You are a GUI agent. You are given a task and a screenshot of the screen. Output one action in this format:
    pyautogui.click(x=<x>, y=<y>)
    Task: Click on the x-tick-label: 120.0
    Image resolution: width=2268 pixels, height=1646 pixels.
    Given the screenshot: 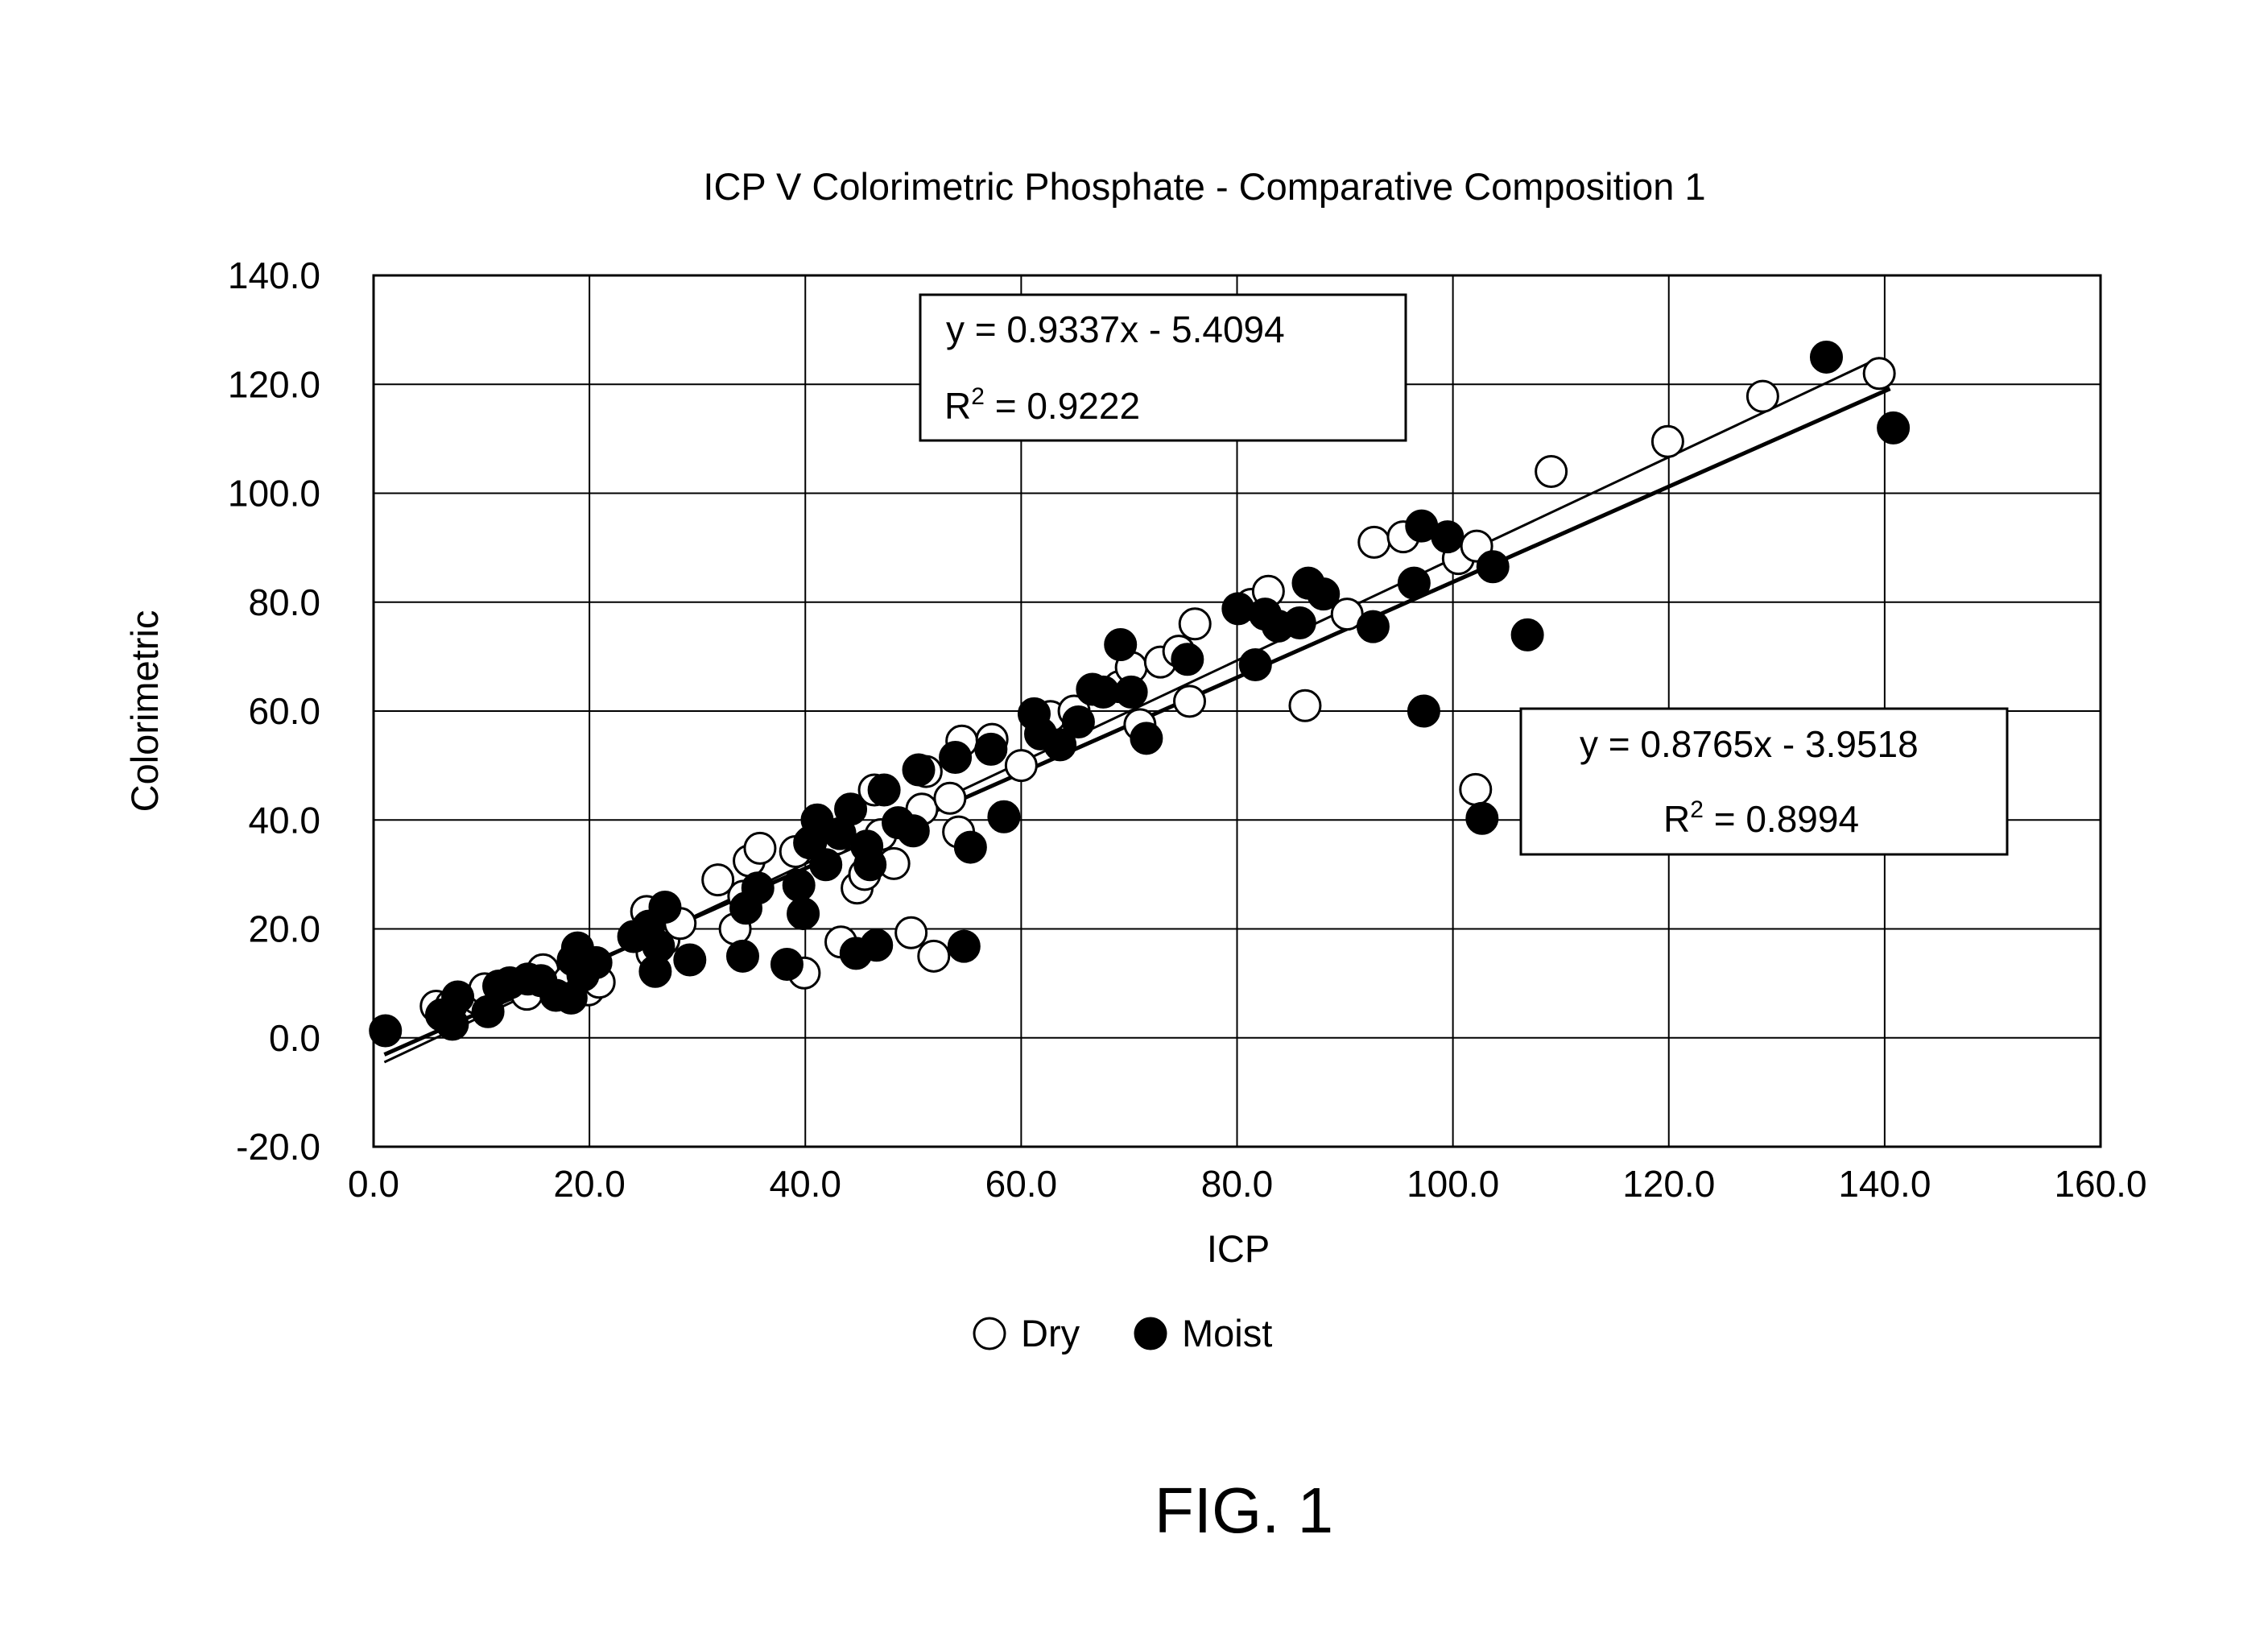 What is the action you would take?
    pyautogui.click(x=1668, y=1184)
    